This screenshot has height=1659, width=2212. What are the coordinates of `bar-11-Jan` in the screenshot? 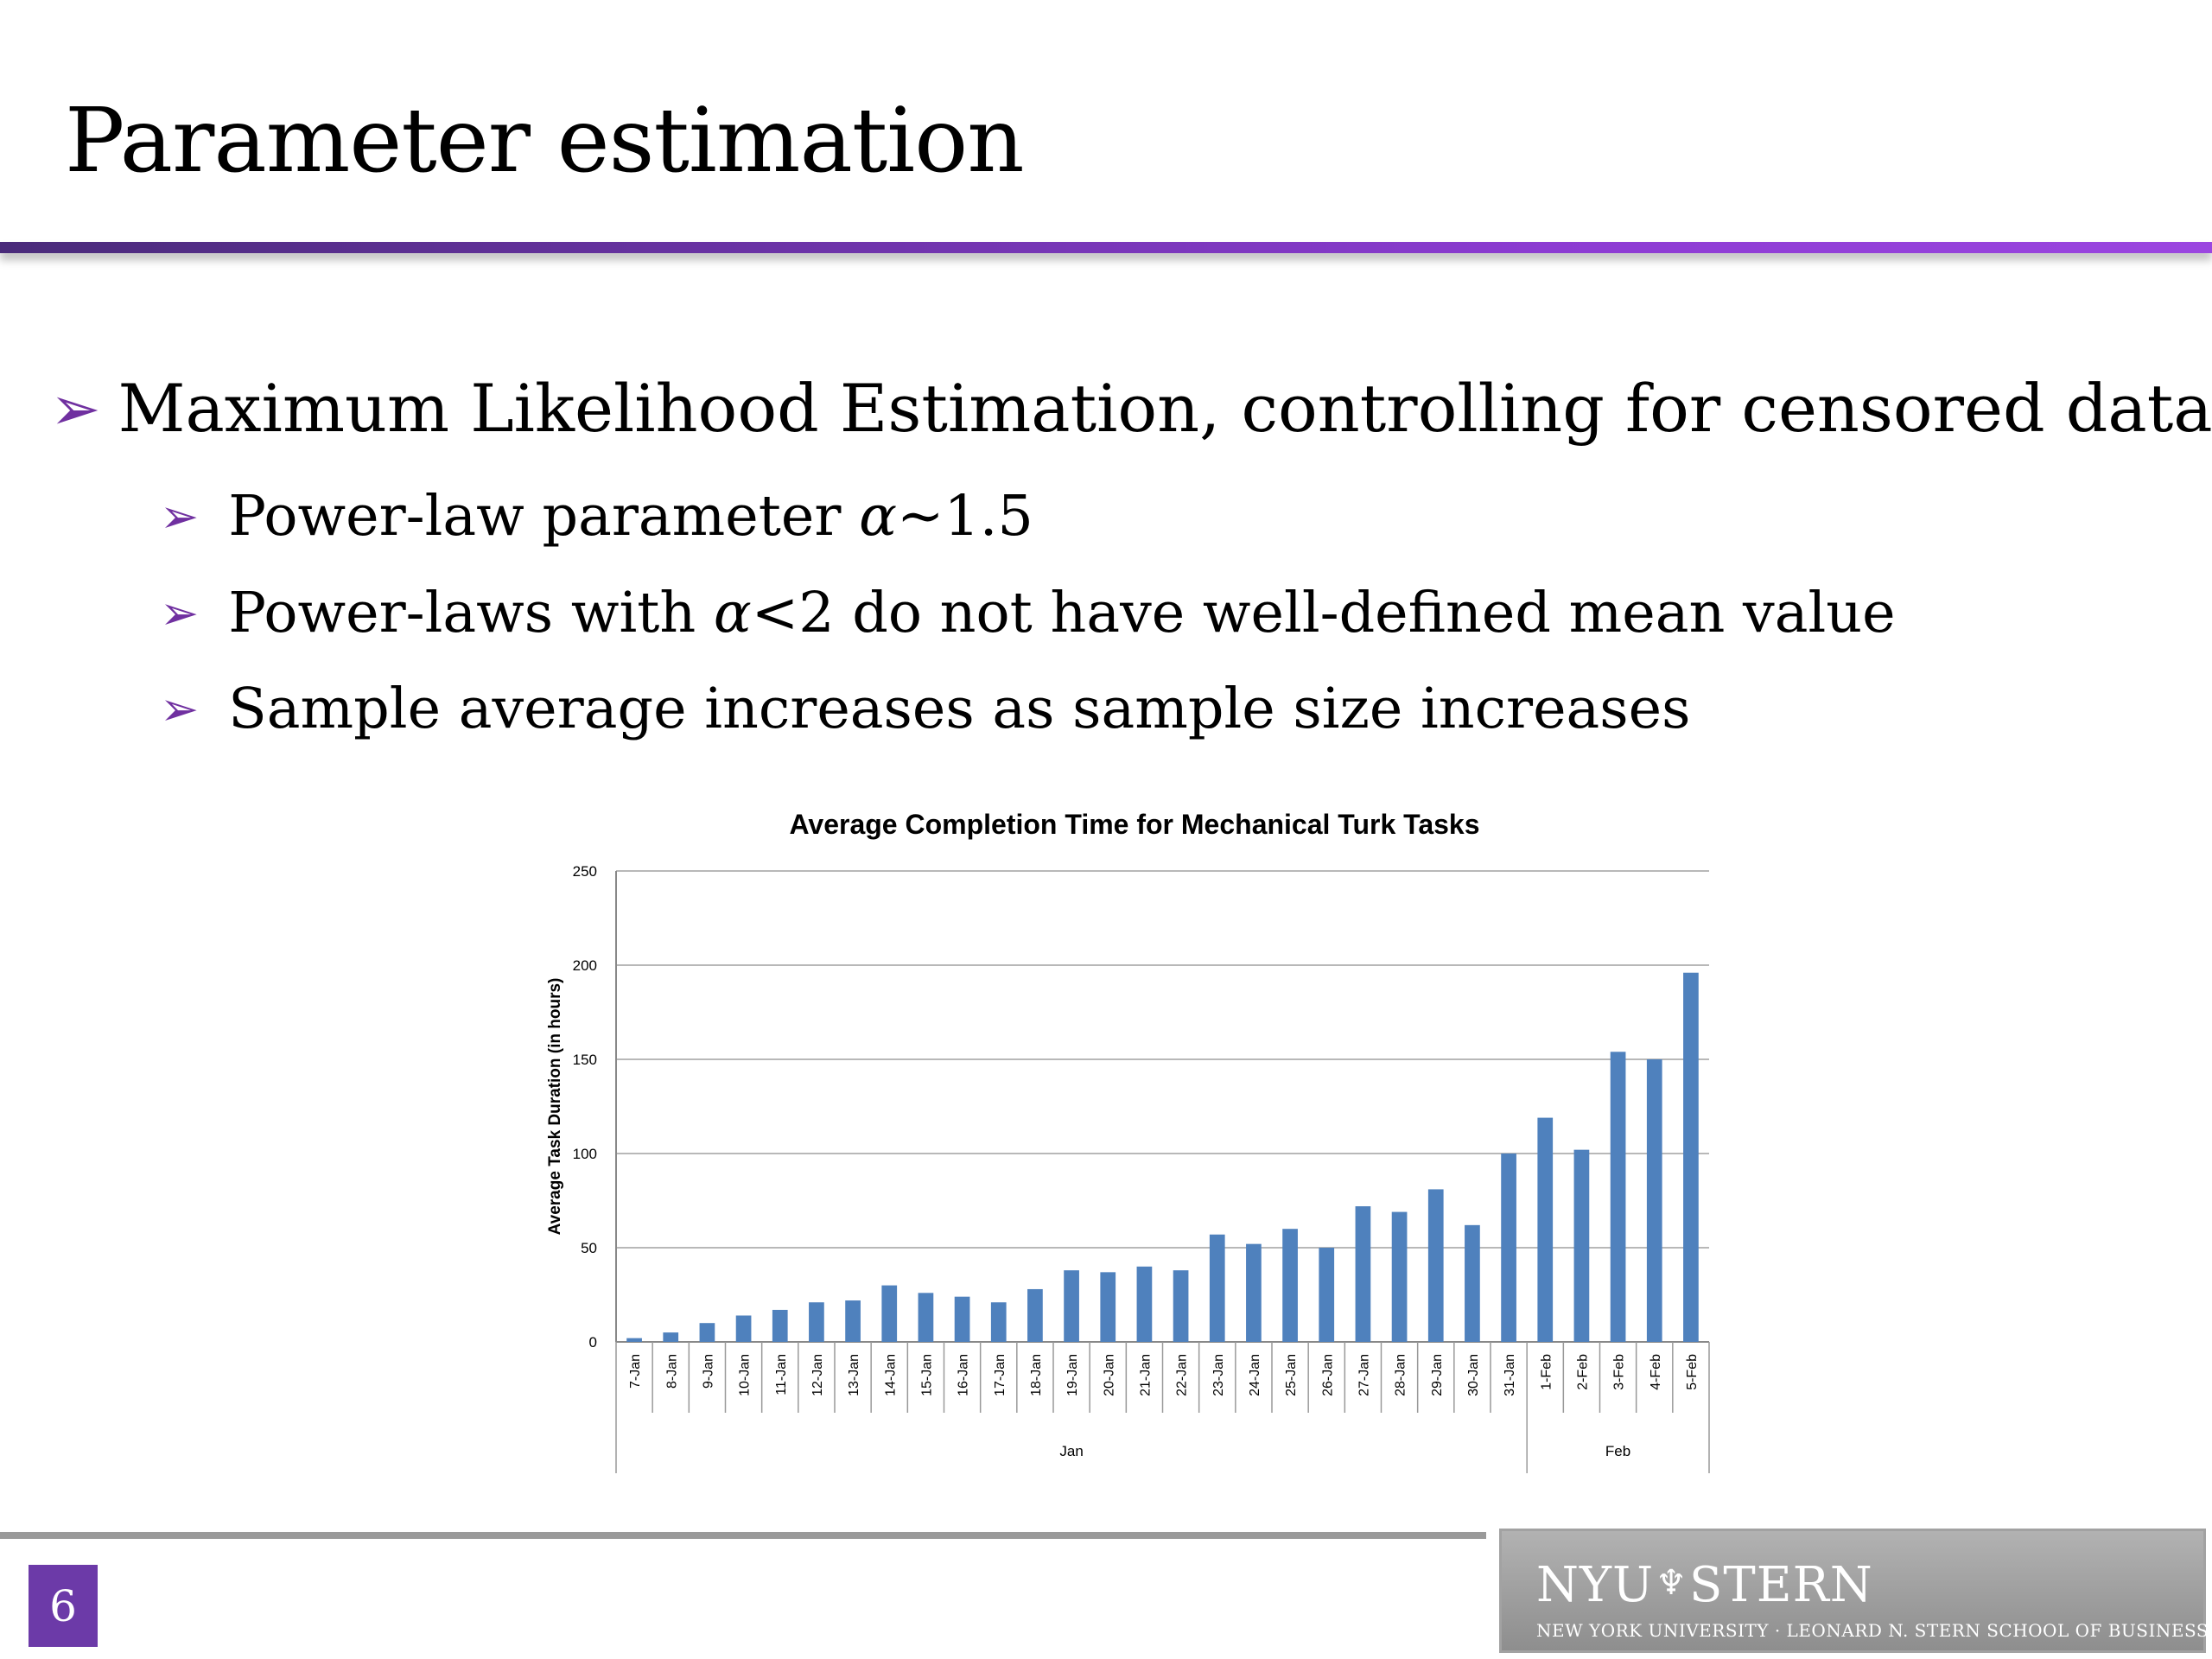 It's located at (780, 1325).